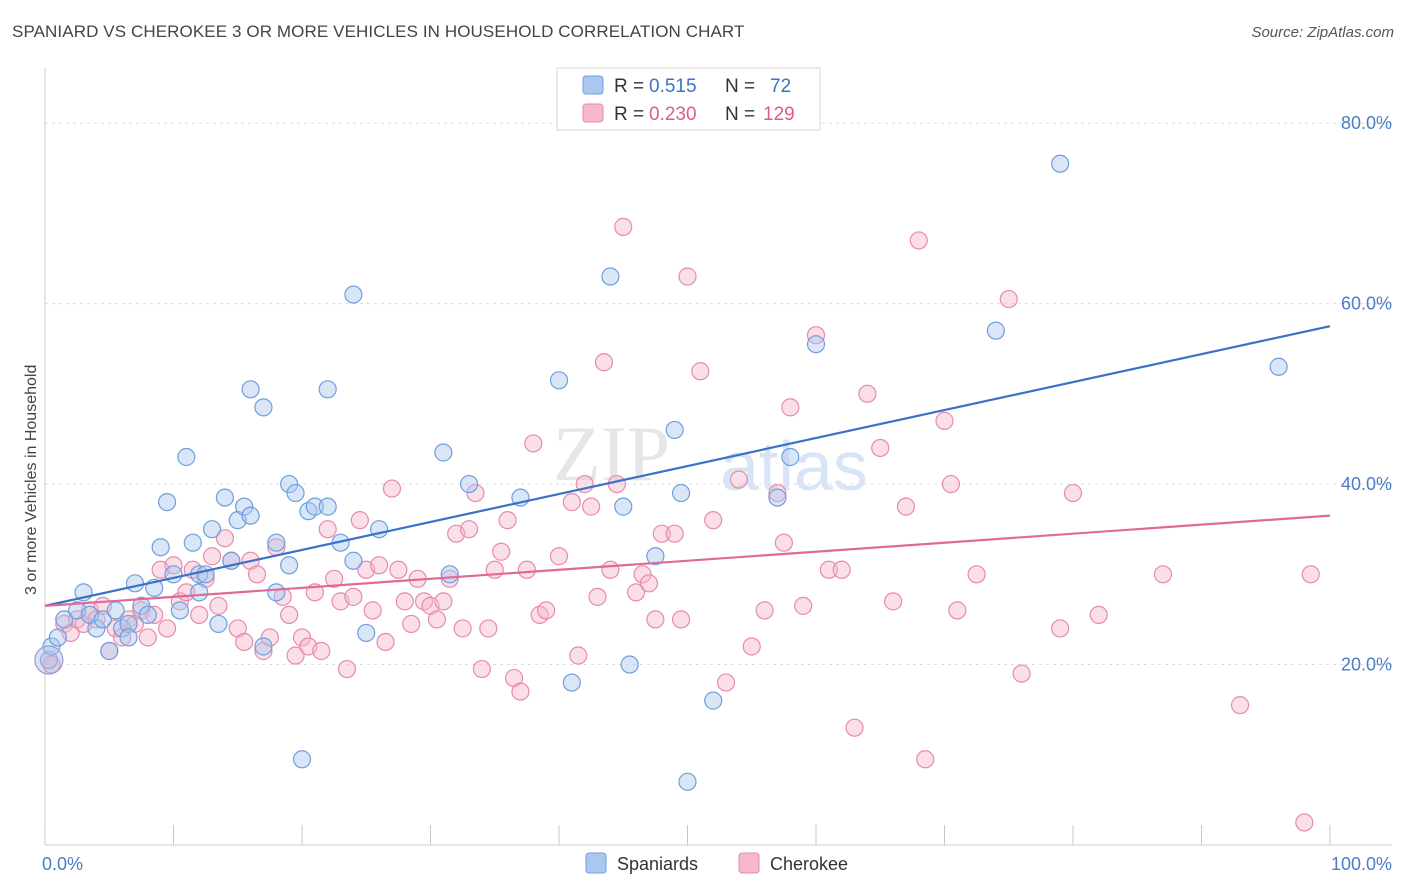 The height and width of the screenshot is (892, 1406). I want to click on bottom-legend-swatch-cherokee, so click(749, 863).